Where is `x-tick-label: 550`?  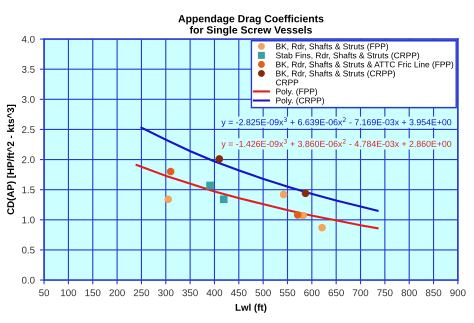 x-tick-label: 550 is located at coordinates (288, 292).